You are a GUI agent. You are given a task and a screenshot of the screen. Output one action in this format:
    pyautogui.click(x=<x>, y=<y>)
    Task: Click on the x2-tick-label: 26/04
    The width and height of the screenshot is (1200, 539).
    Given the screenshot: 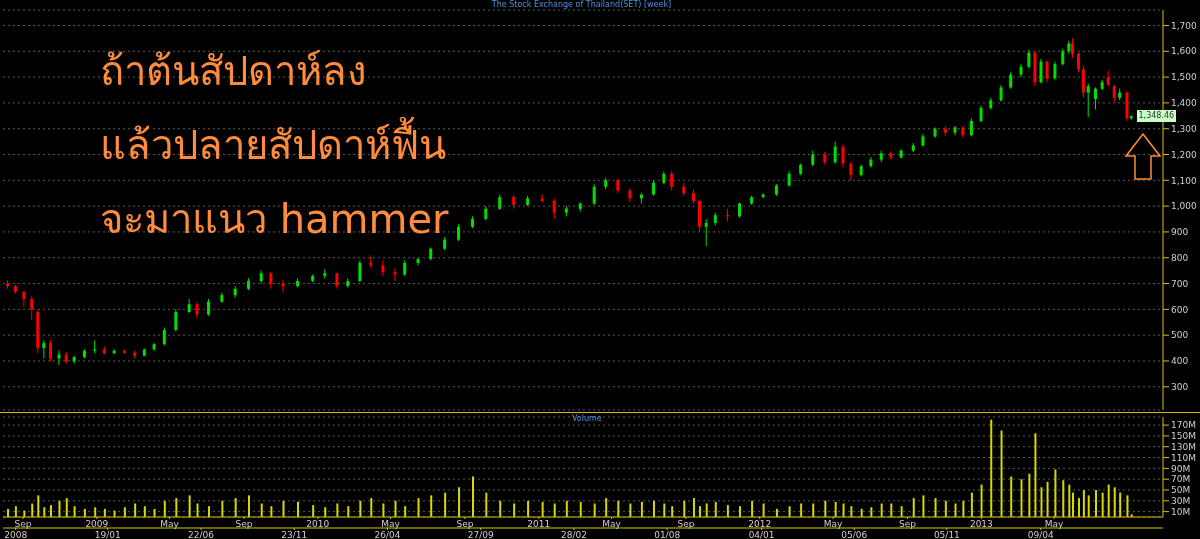 What is the action you would take?
    pyautogui.click(x=387, y=534)
    